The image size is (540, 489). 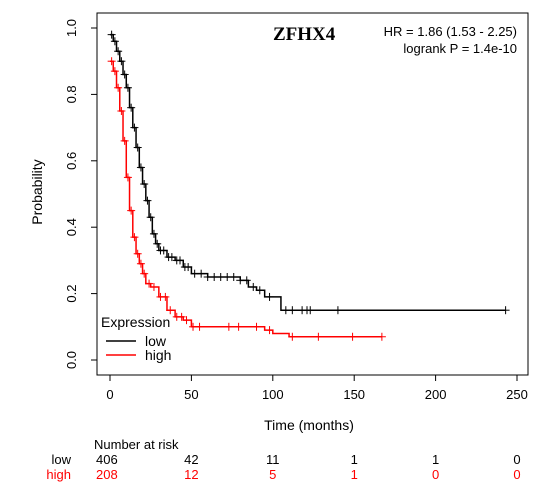 I want to click on logrank-p-text: logrank P = 1.4e-10, so click(x=460, y=48).